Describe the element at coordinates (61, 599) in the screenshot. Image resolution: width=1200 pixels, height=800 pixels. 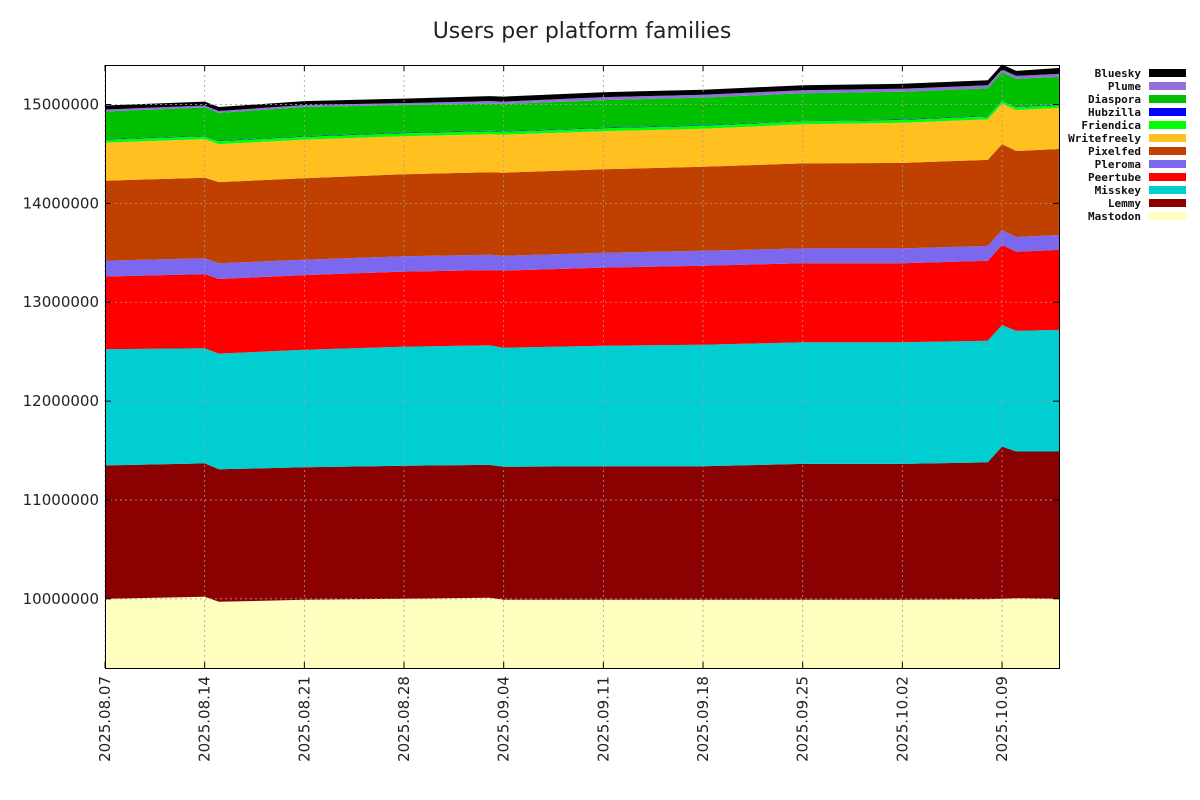
I see `y-tick-label: 10000000` at that location.